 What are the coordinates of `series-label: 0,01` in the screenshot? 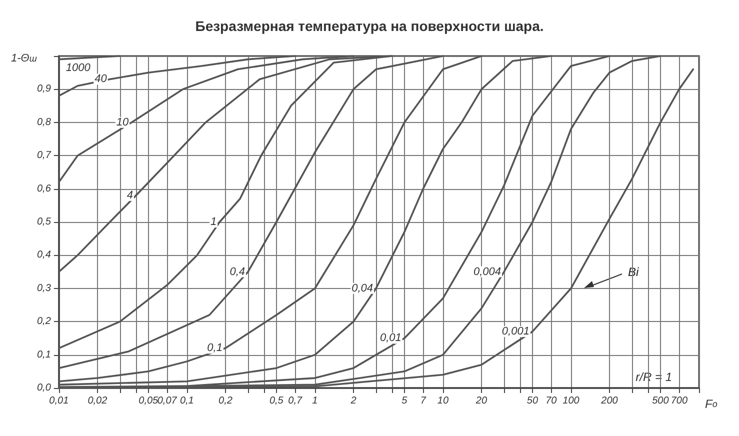 It's located at (391, 338).